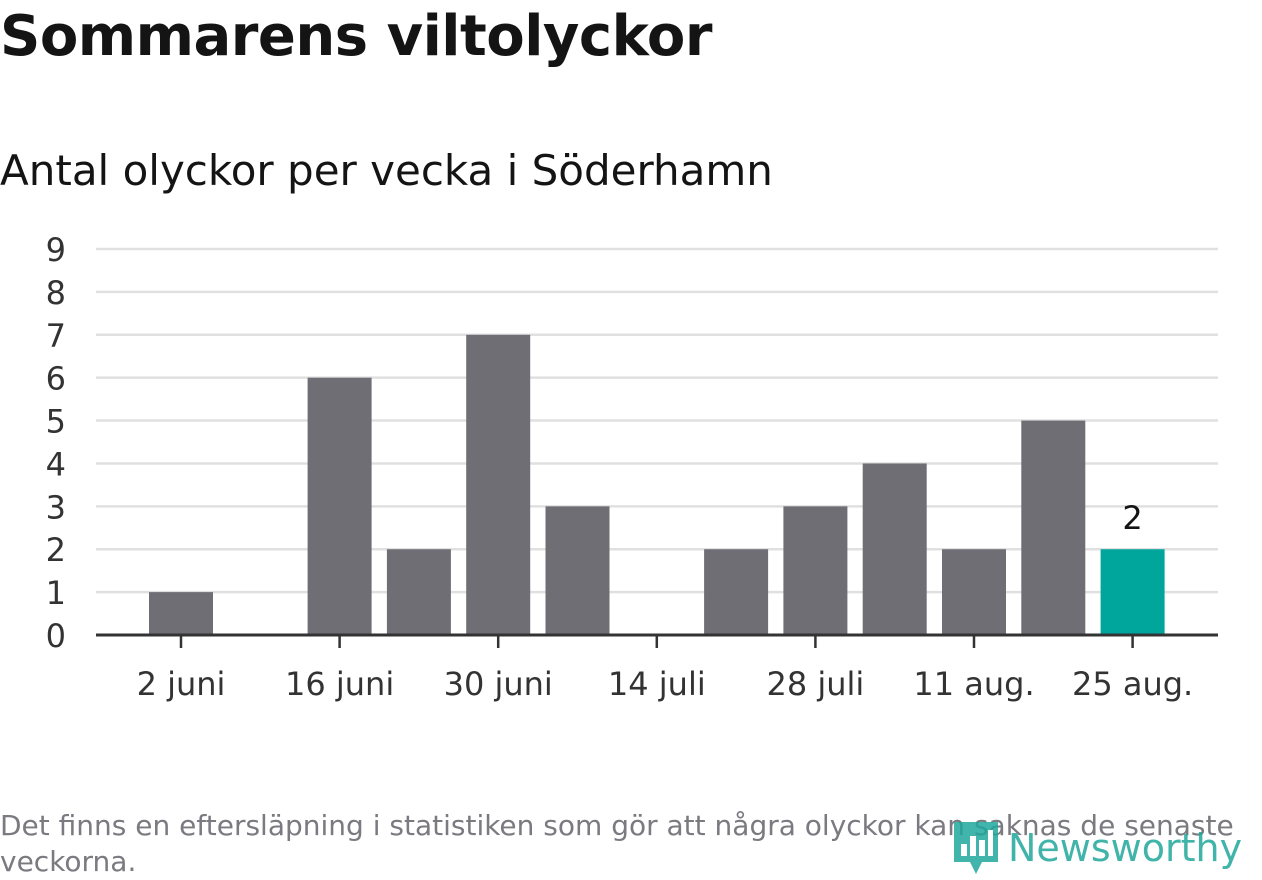  I want to click on y-tick-label: 3, so click(56, 507).